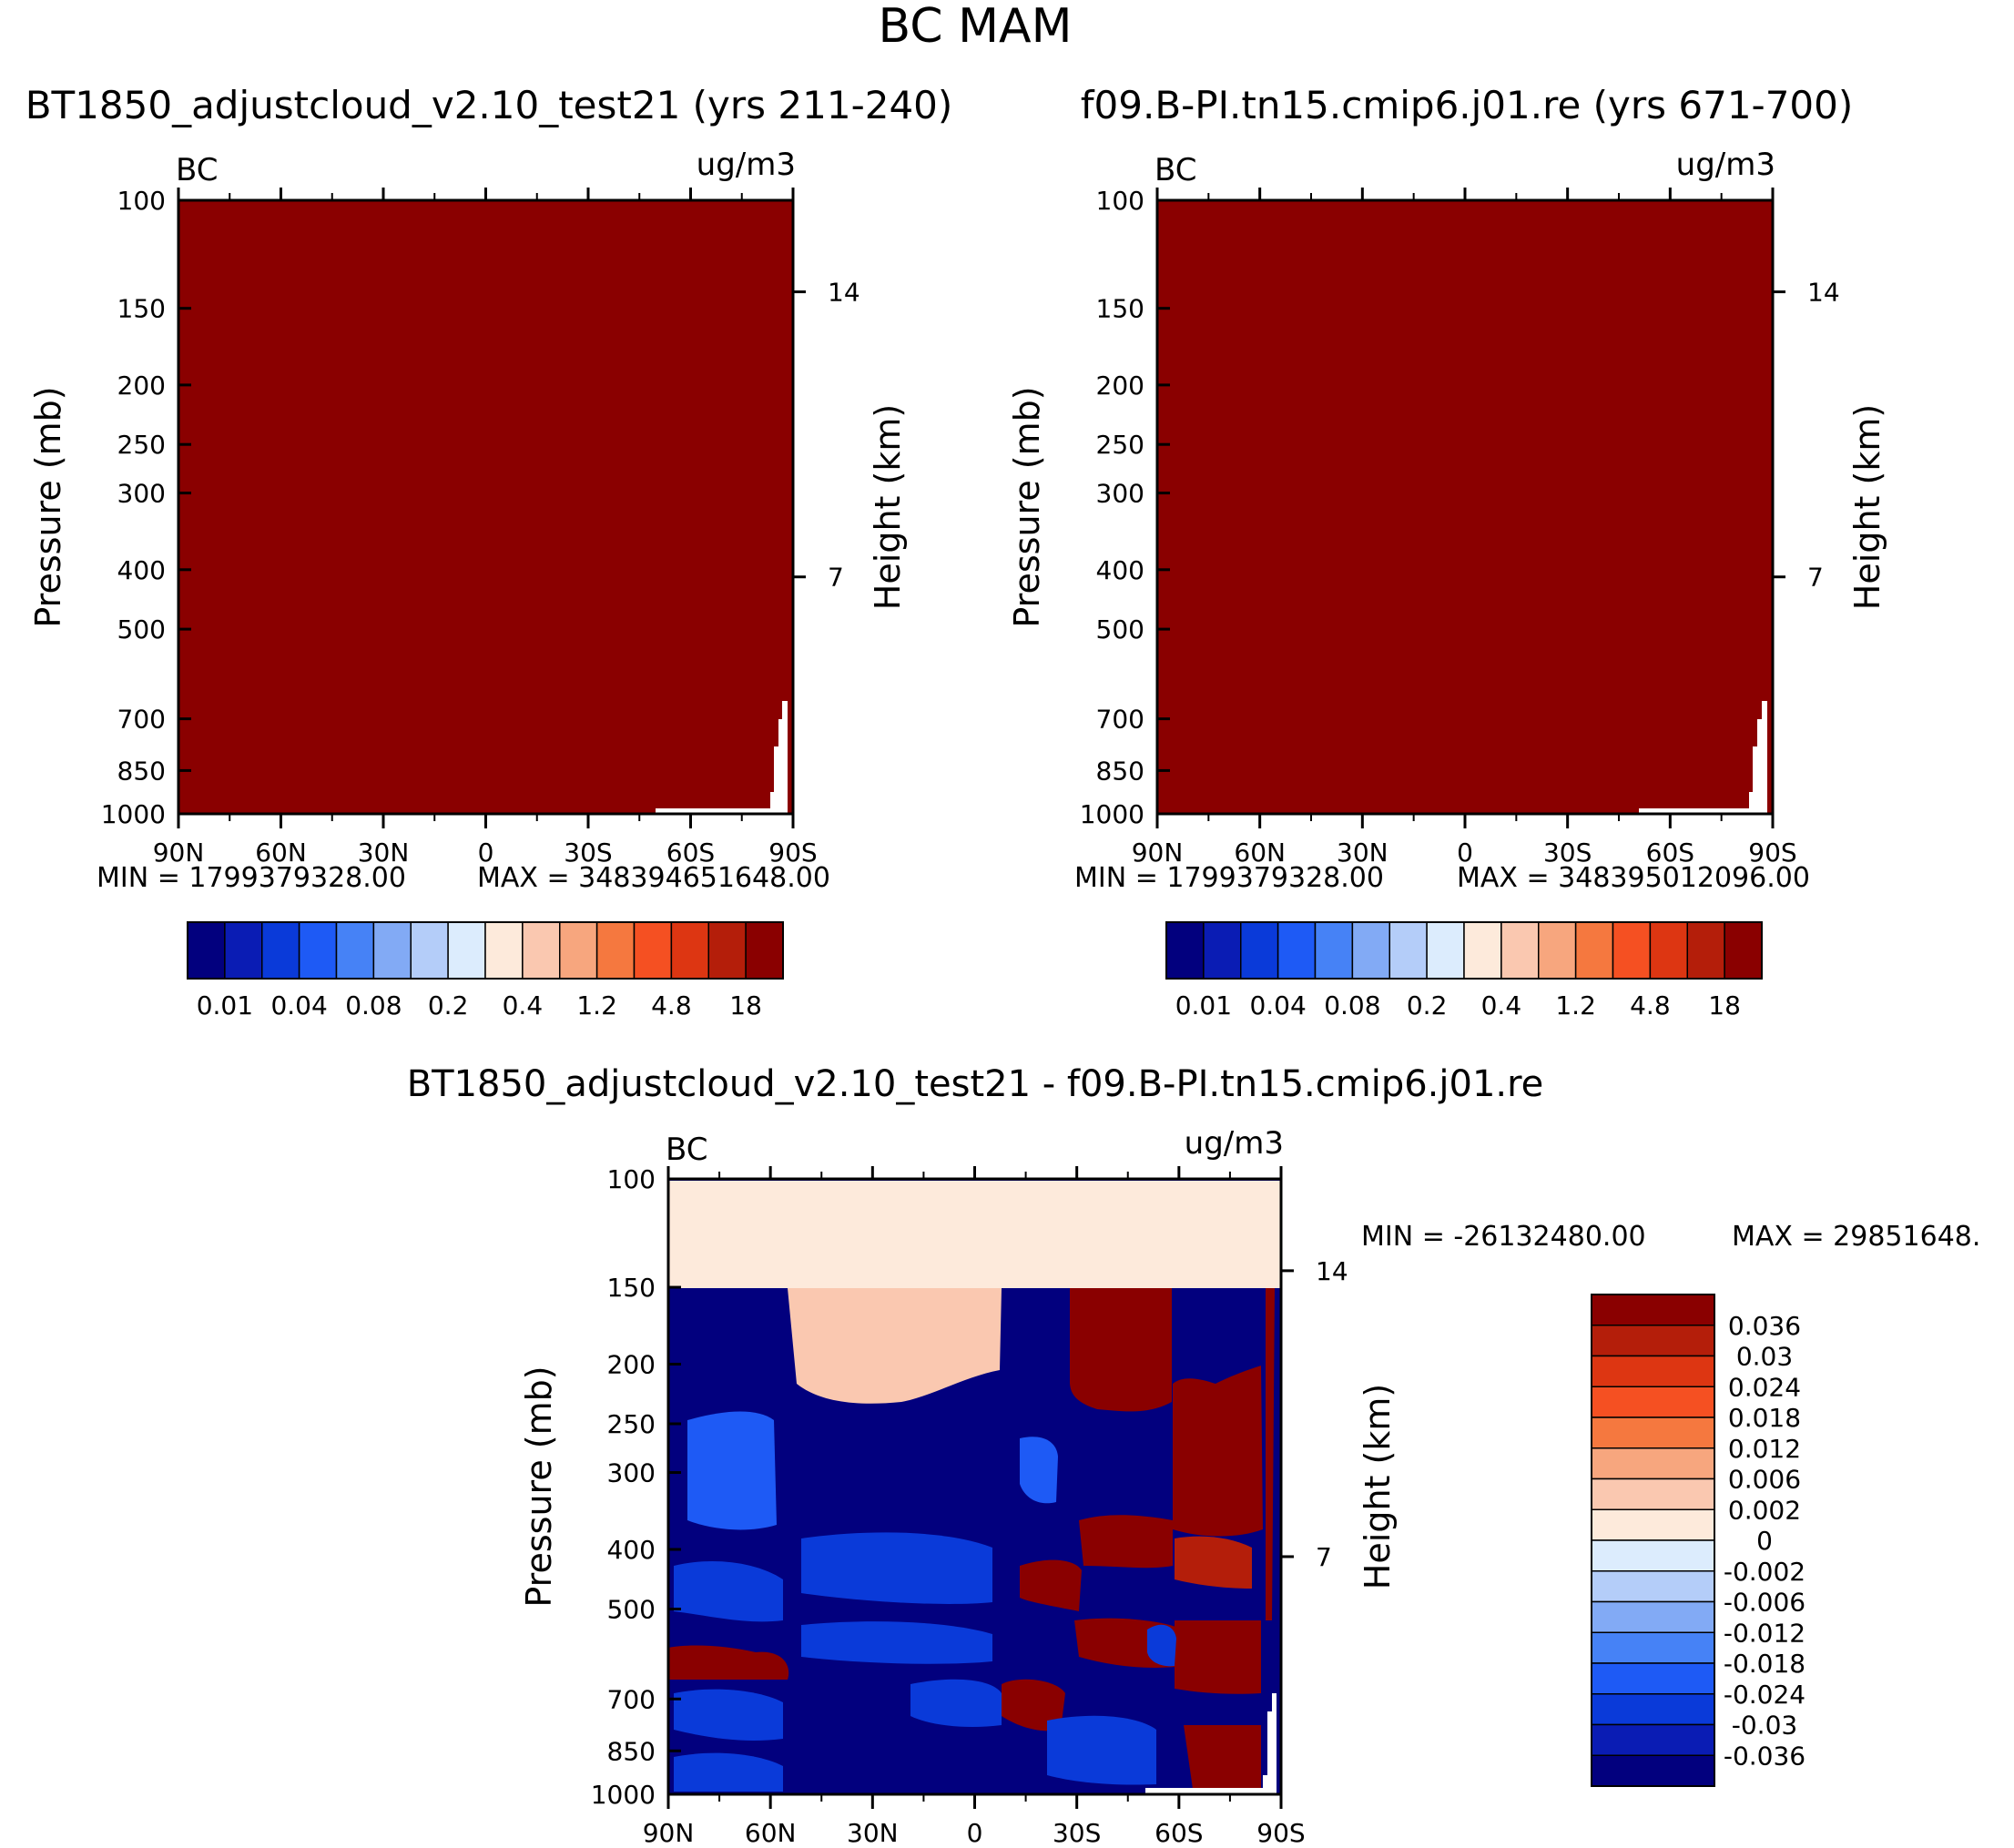  What do you see at coordinates (141, 570) in the screenshot?
I see `y-tick-label: 400` at bounding box center [141, 570].